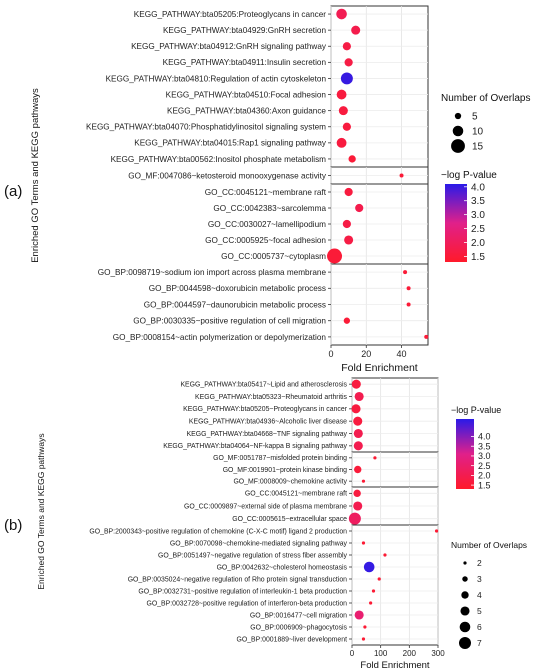 Image resolution: width=550 pixels, height=672 pixels. What do you see at coordinates (280, 458) in the screenshot?
I see `y-tick-label: GO_MF:0051787~misfolded protein binding` at bounding box center [280, 458].